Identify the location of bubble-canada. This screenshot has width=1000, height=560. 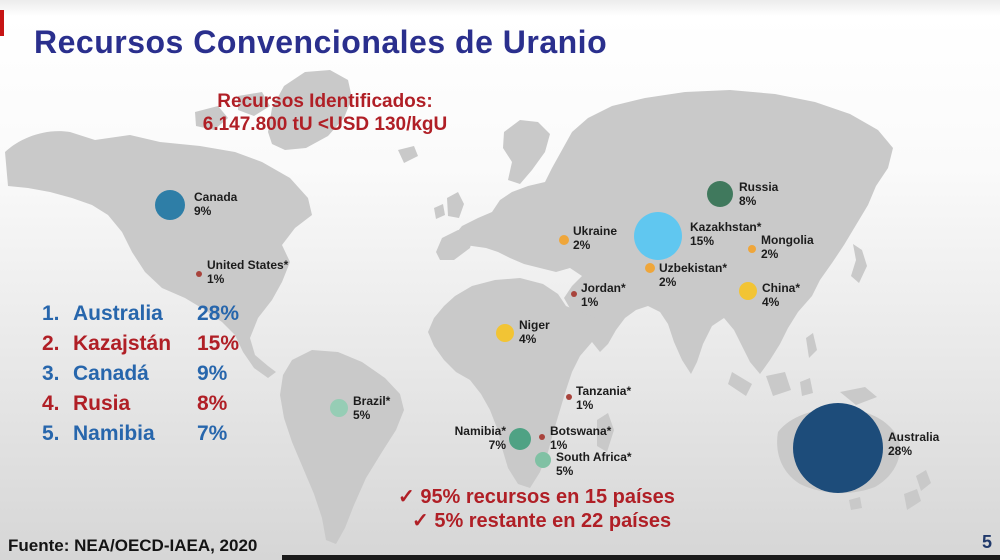
(170, 205).